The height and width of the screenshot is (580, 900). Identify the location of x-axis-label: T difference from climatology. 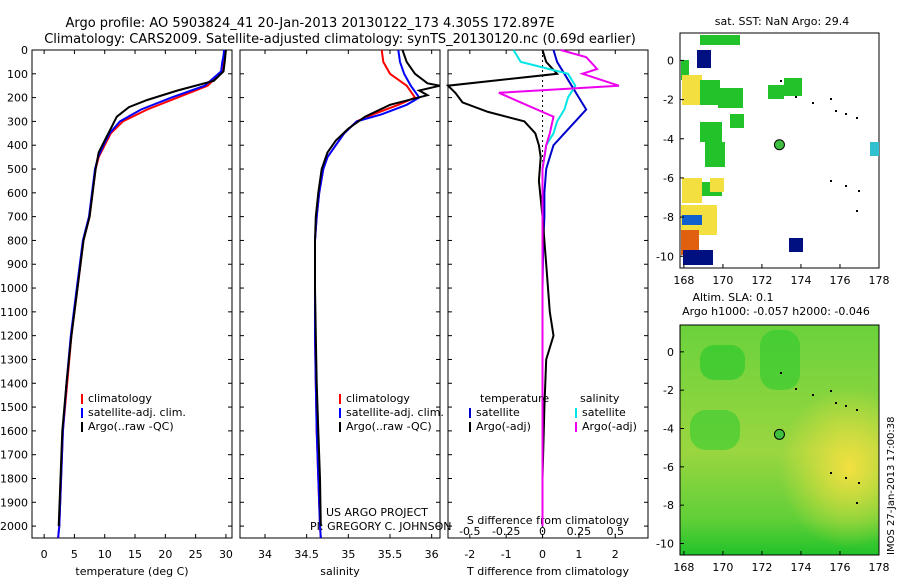
(547, 571).